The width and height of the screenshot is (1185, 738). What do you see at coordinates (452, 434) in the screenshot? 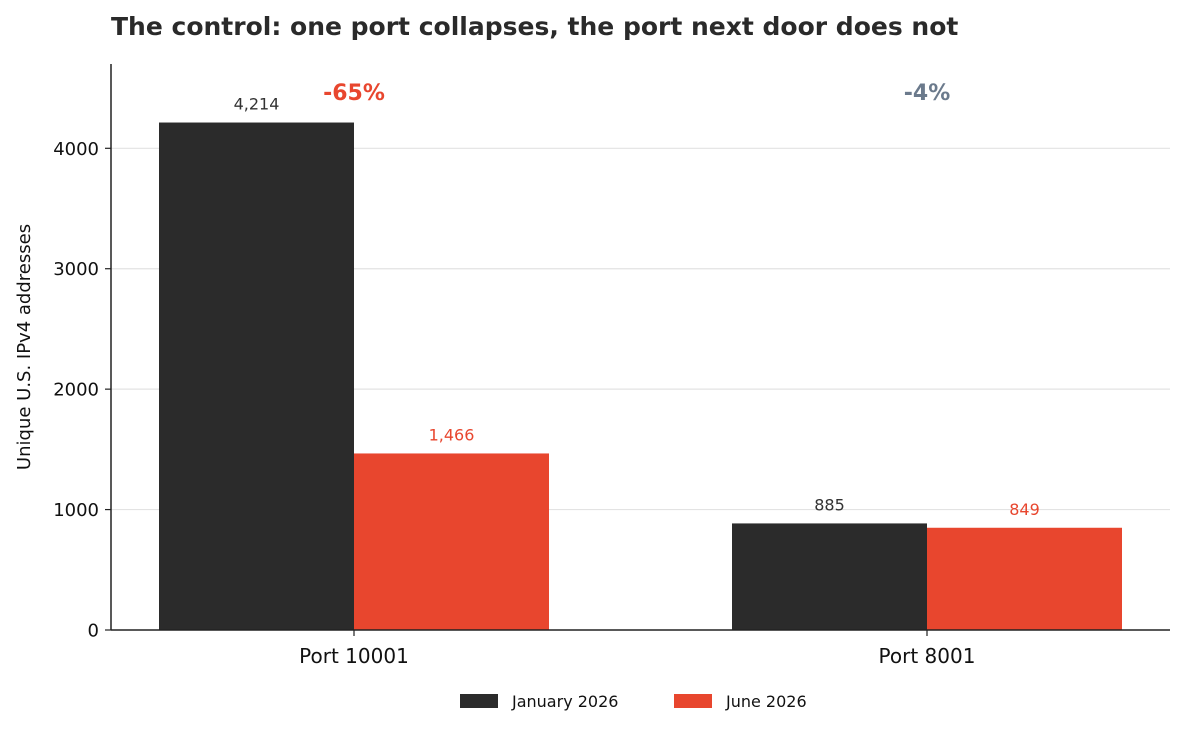
I see `bar-value-label: 1,466` at bounding box center [452, 434].